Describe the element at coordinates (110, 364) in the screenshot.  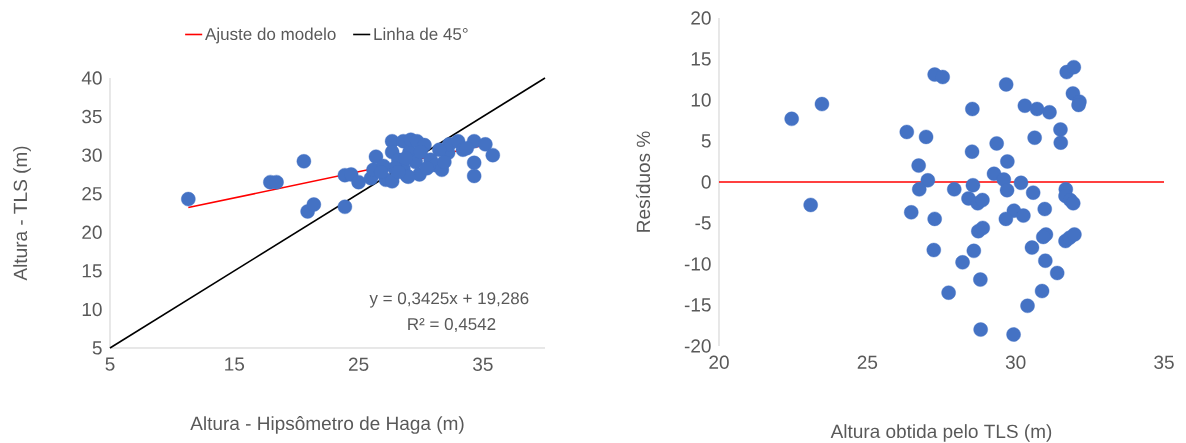
I see `x-tick-label: 5` at that location.